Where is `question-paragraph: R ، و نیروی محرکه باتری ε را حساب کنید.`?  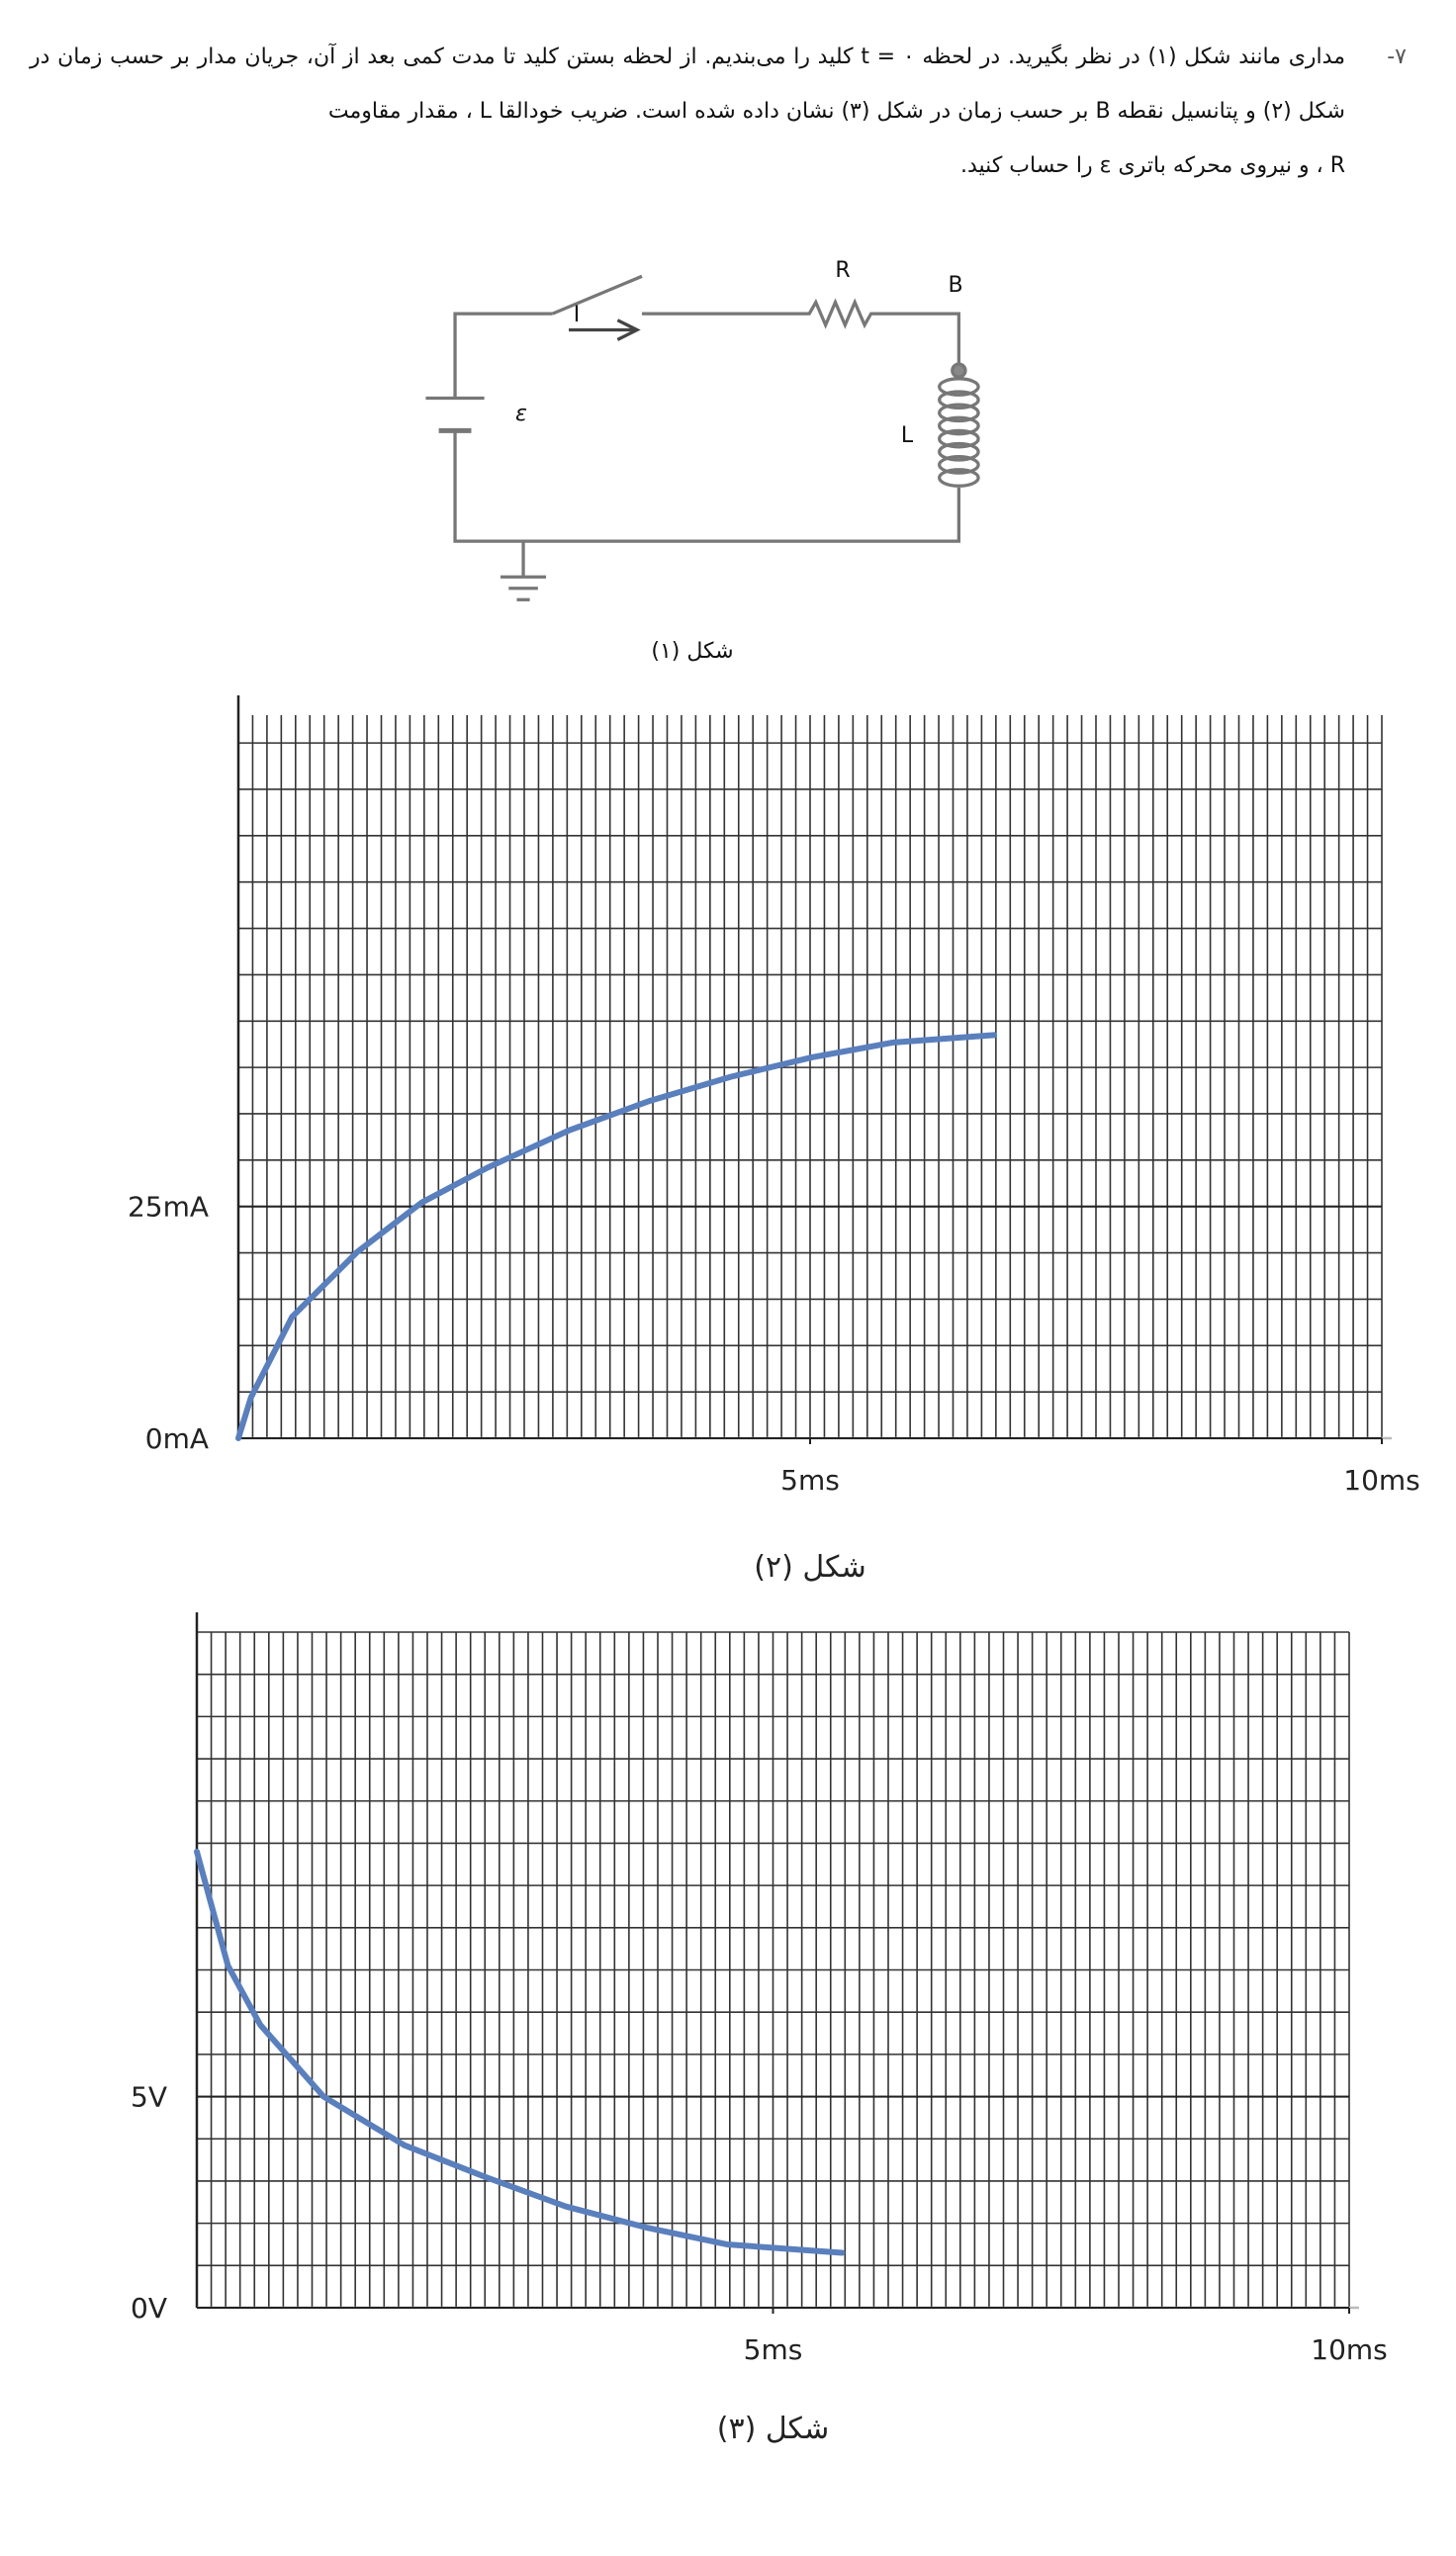 question-paragraph: R ، و نیروی محرکه باتری ε را حساب کنید. is located at coordinates (1152, 165).